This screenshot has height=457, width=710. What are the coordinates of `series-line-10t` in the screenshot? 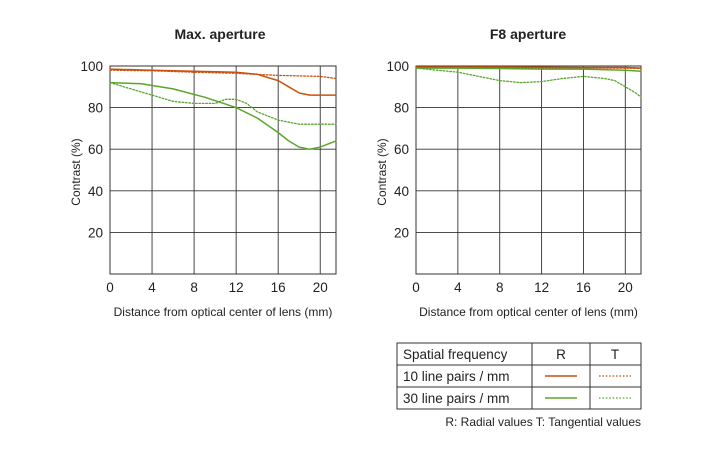 It's located at (223, 74).